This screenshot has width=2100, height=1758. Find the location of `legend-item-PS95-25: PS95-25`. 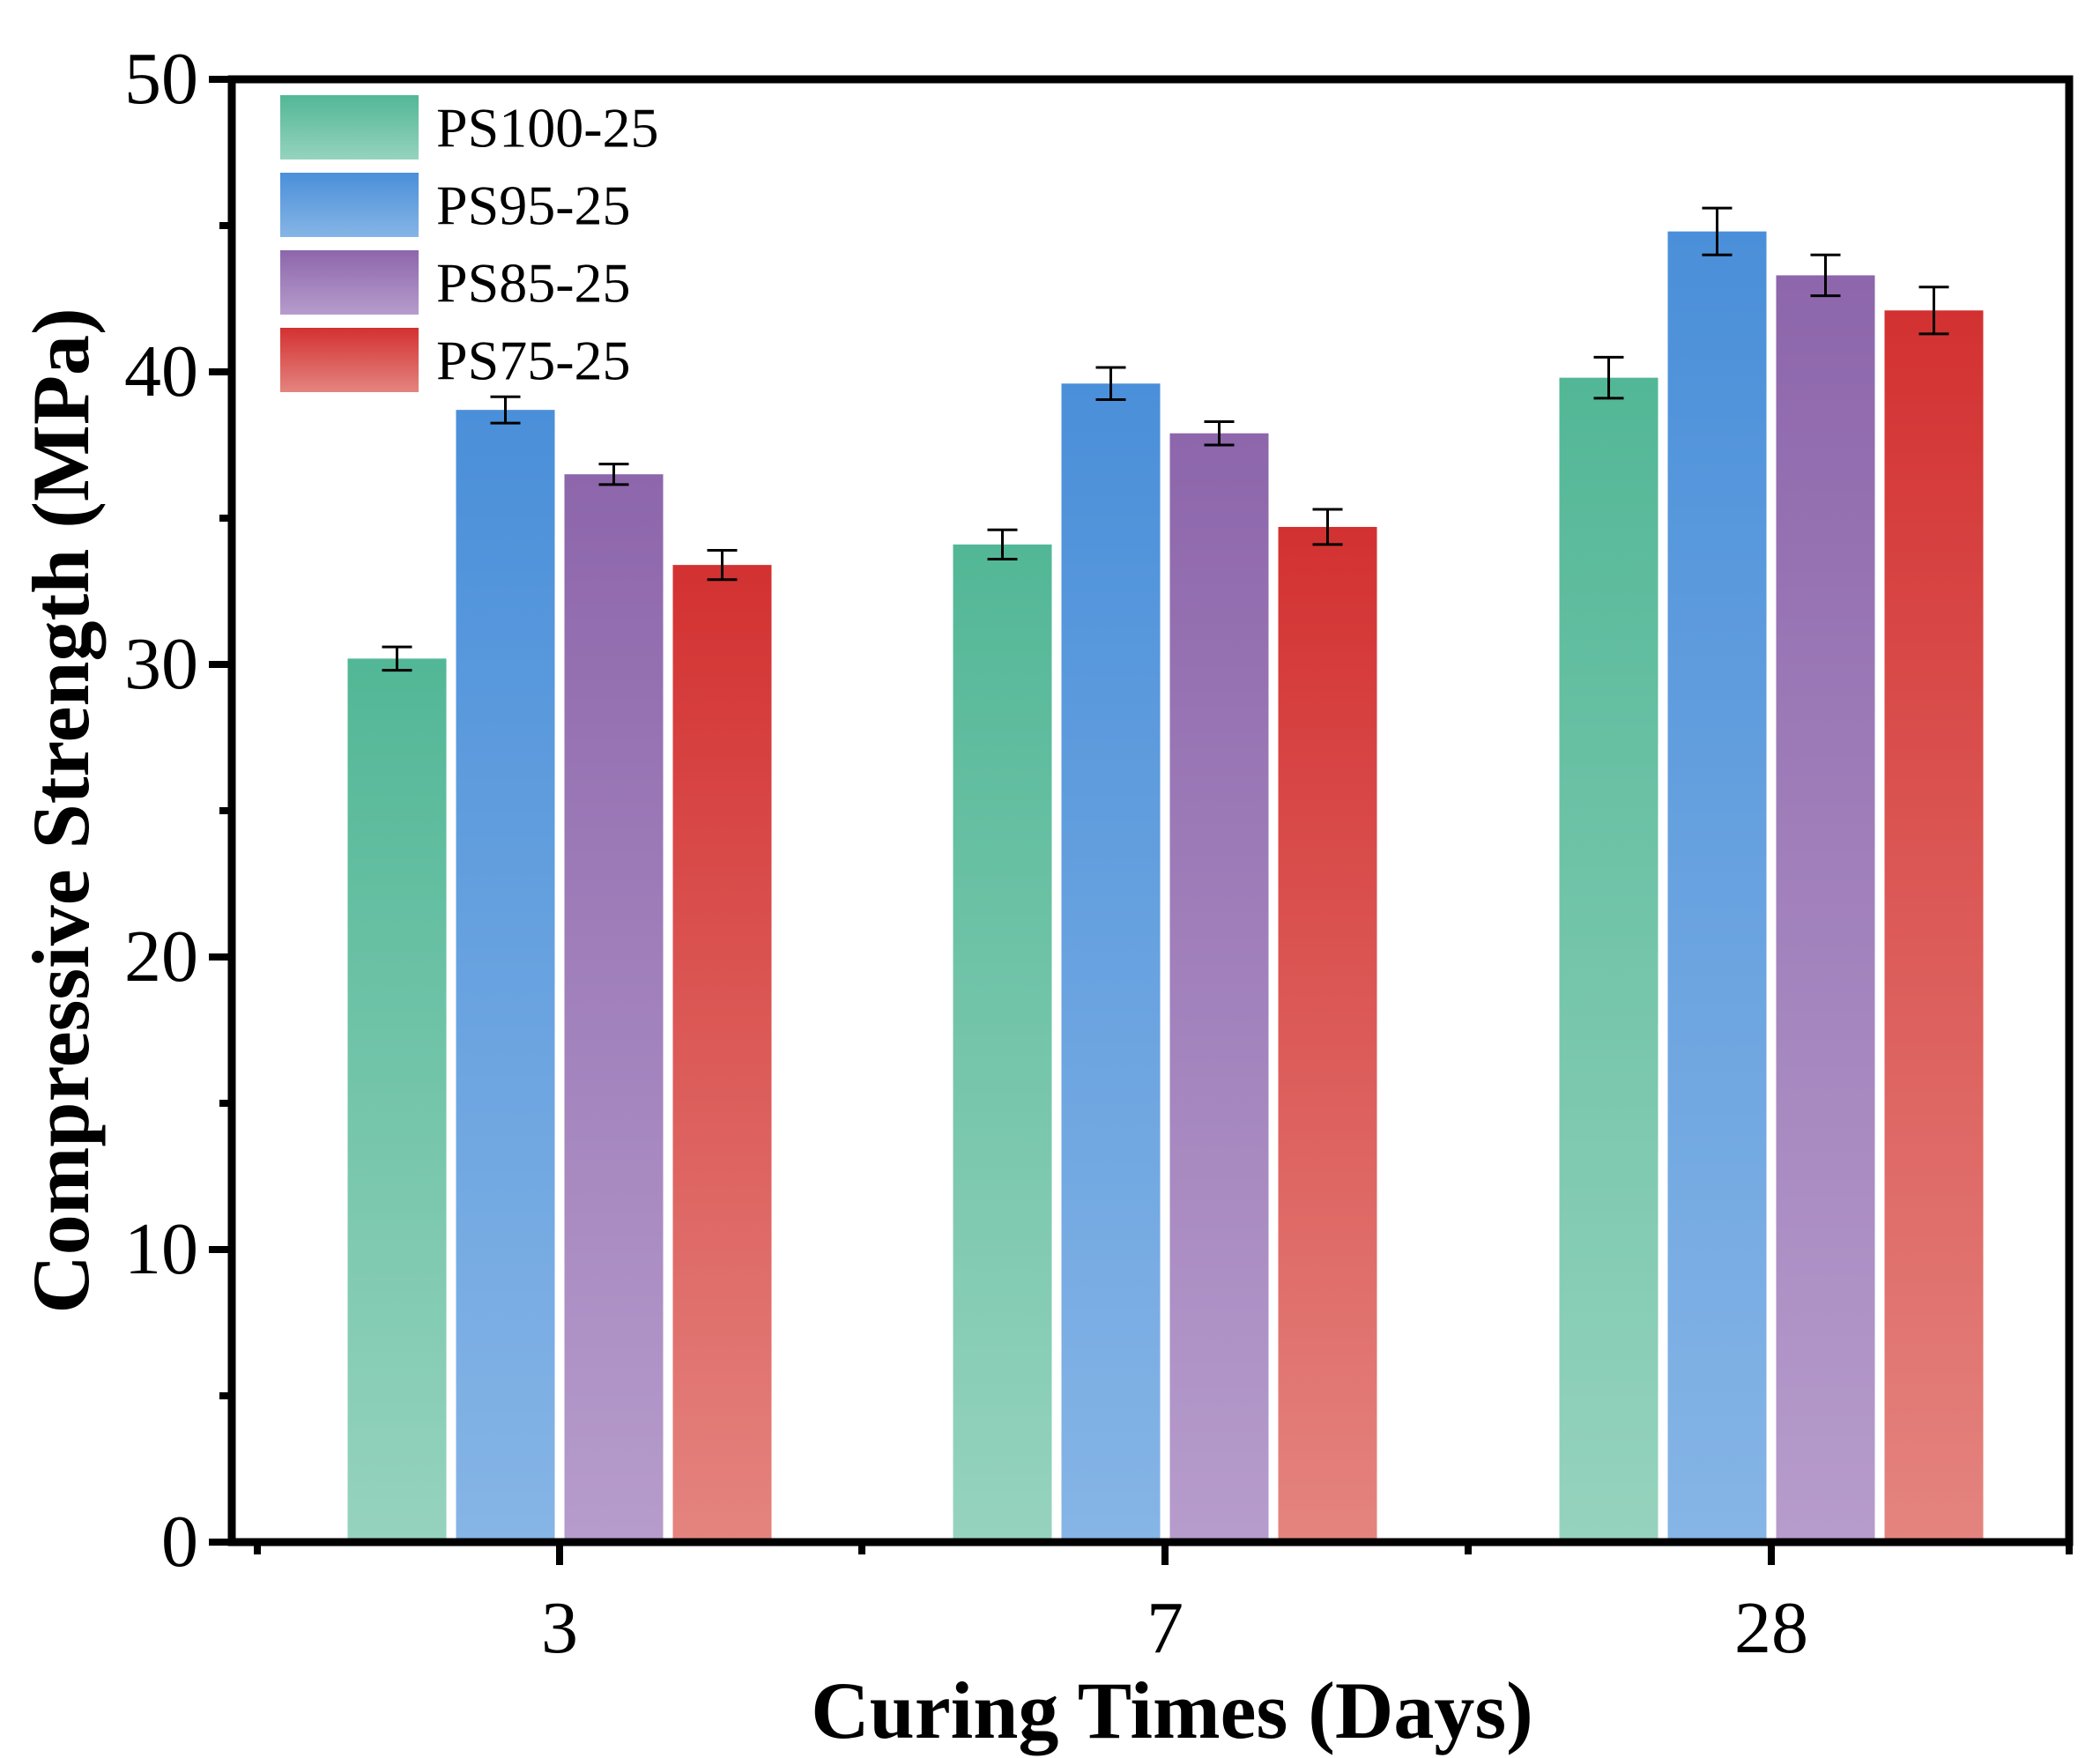

legend-item-PS95-25: PS95-25 is located at coordinates (456, 205).